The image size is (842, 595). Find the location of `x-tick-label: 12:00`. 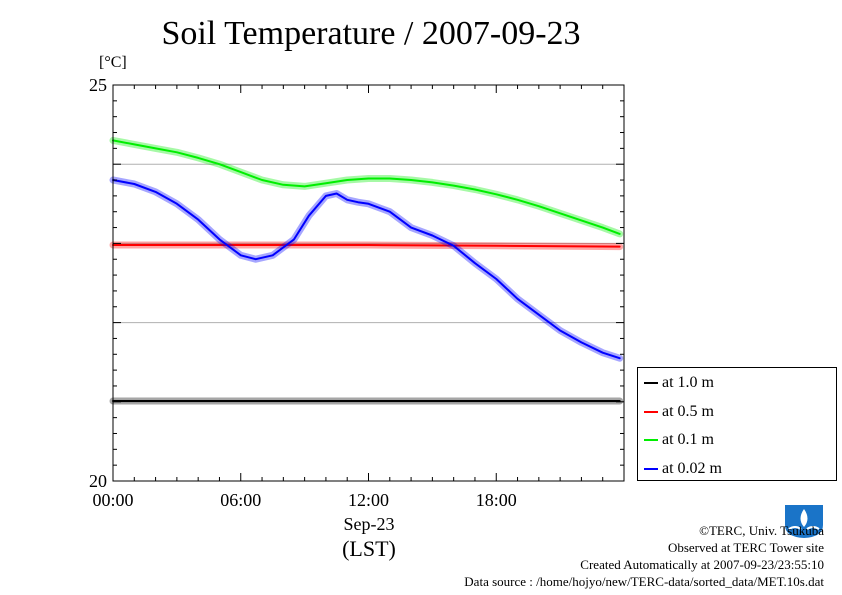

x-tick-label: 12:00 is located at coordinates (368, 500).